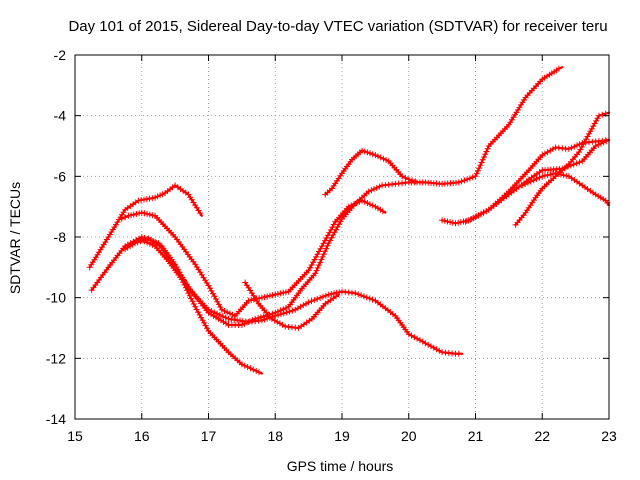  What do you see at coordinates (209, 436) in the screenshot?
I see `x-tick-label: 17` at bounding box center [209, 436].